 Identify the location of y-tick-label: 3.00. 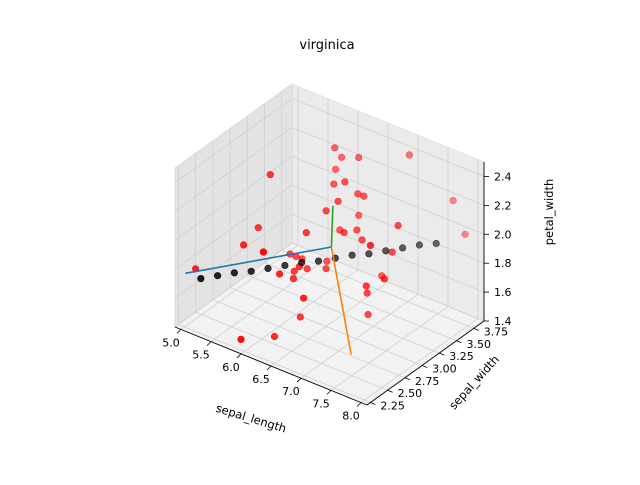
(444, 369).